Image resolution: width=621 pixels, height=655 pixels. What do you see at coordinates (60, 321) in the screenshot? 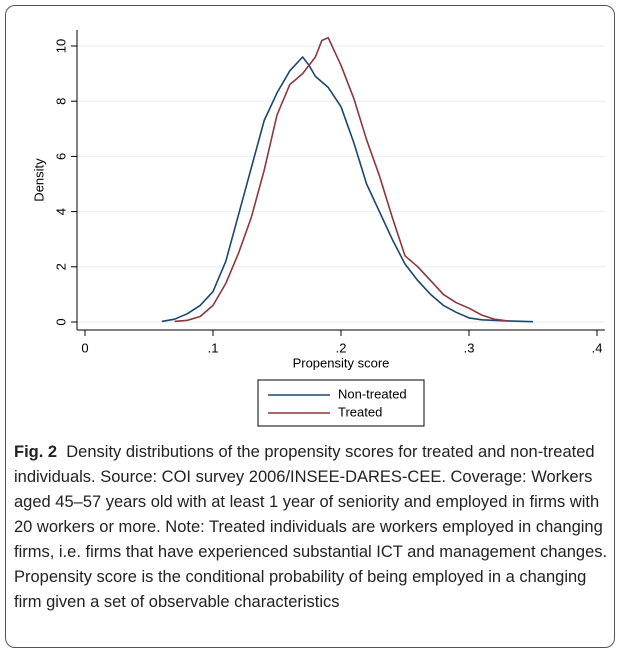
I see `y-tick-label: 0` at bounding box center [60, 321].